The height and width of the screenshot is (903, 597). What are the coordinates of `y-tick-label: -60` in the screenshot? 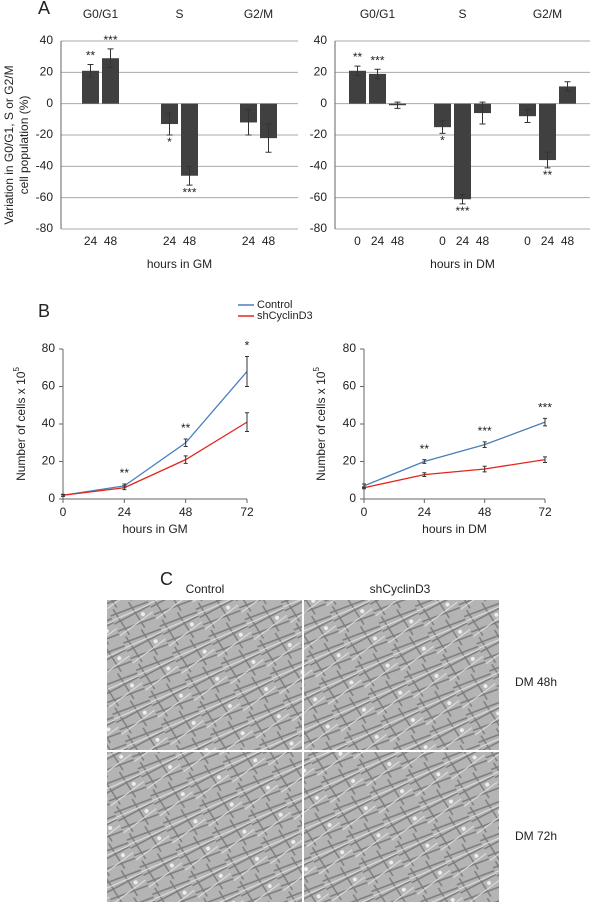 It's located at (45, 197).